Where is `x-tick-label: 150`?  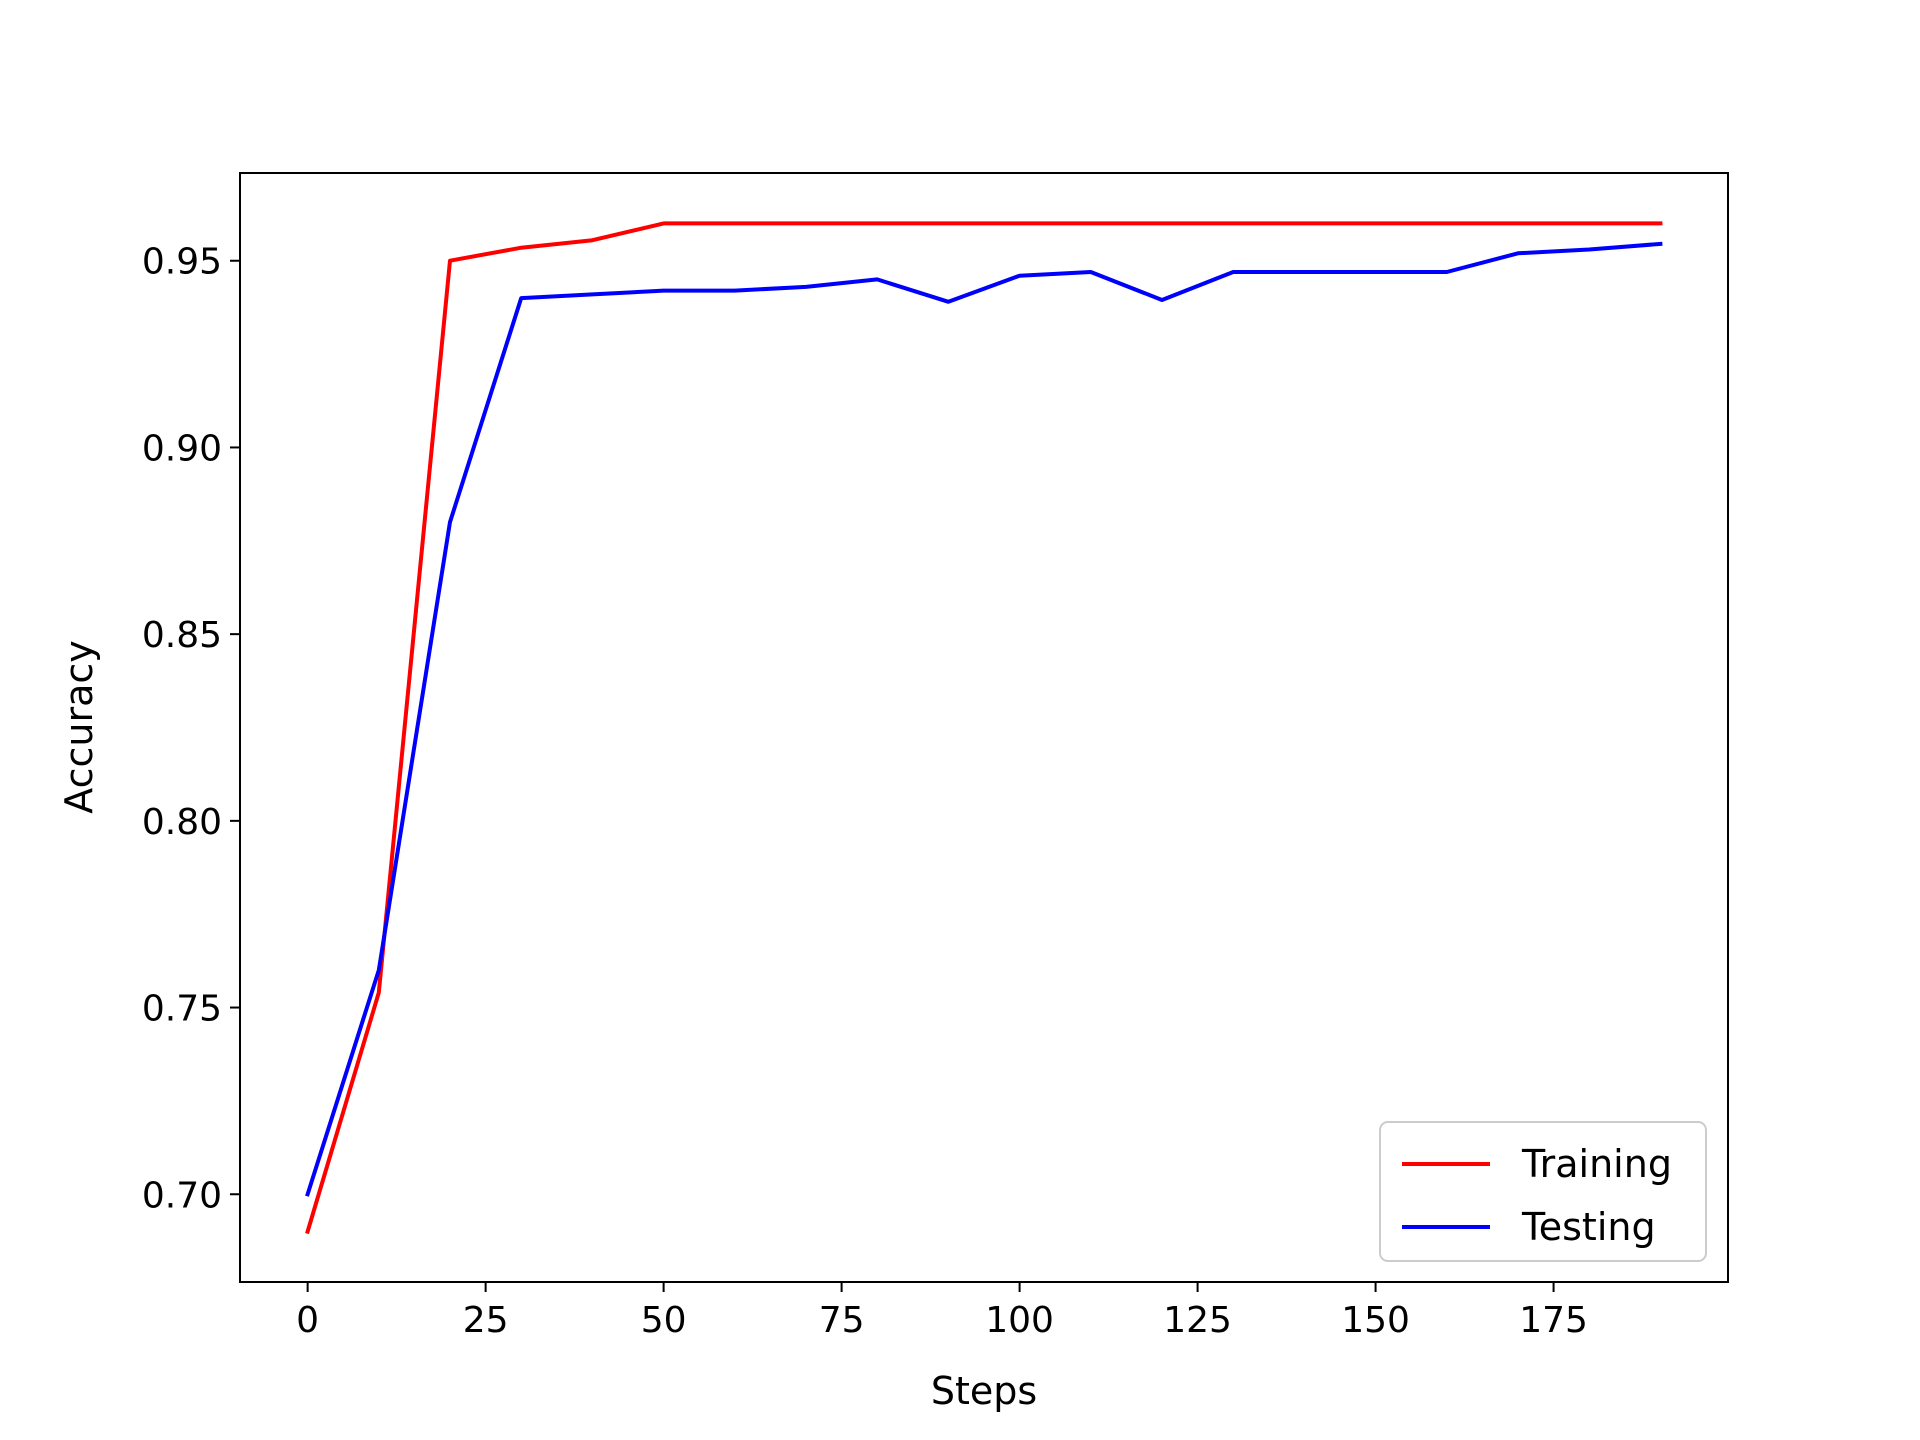 x-tick-label: 150 is located at coordinates (1375, 1320).